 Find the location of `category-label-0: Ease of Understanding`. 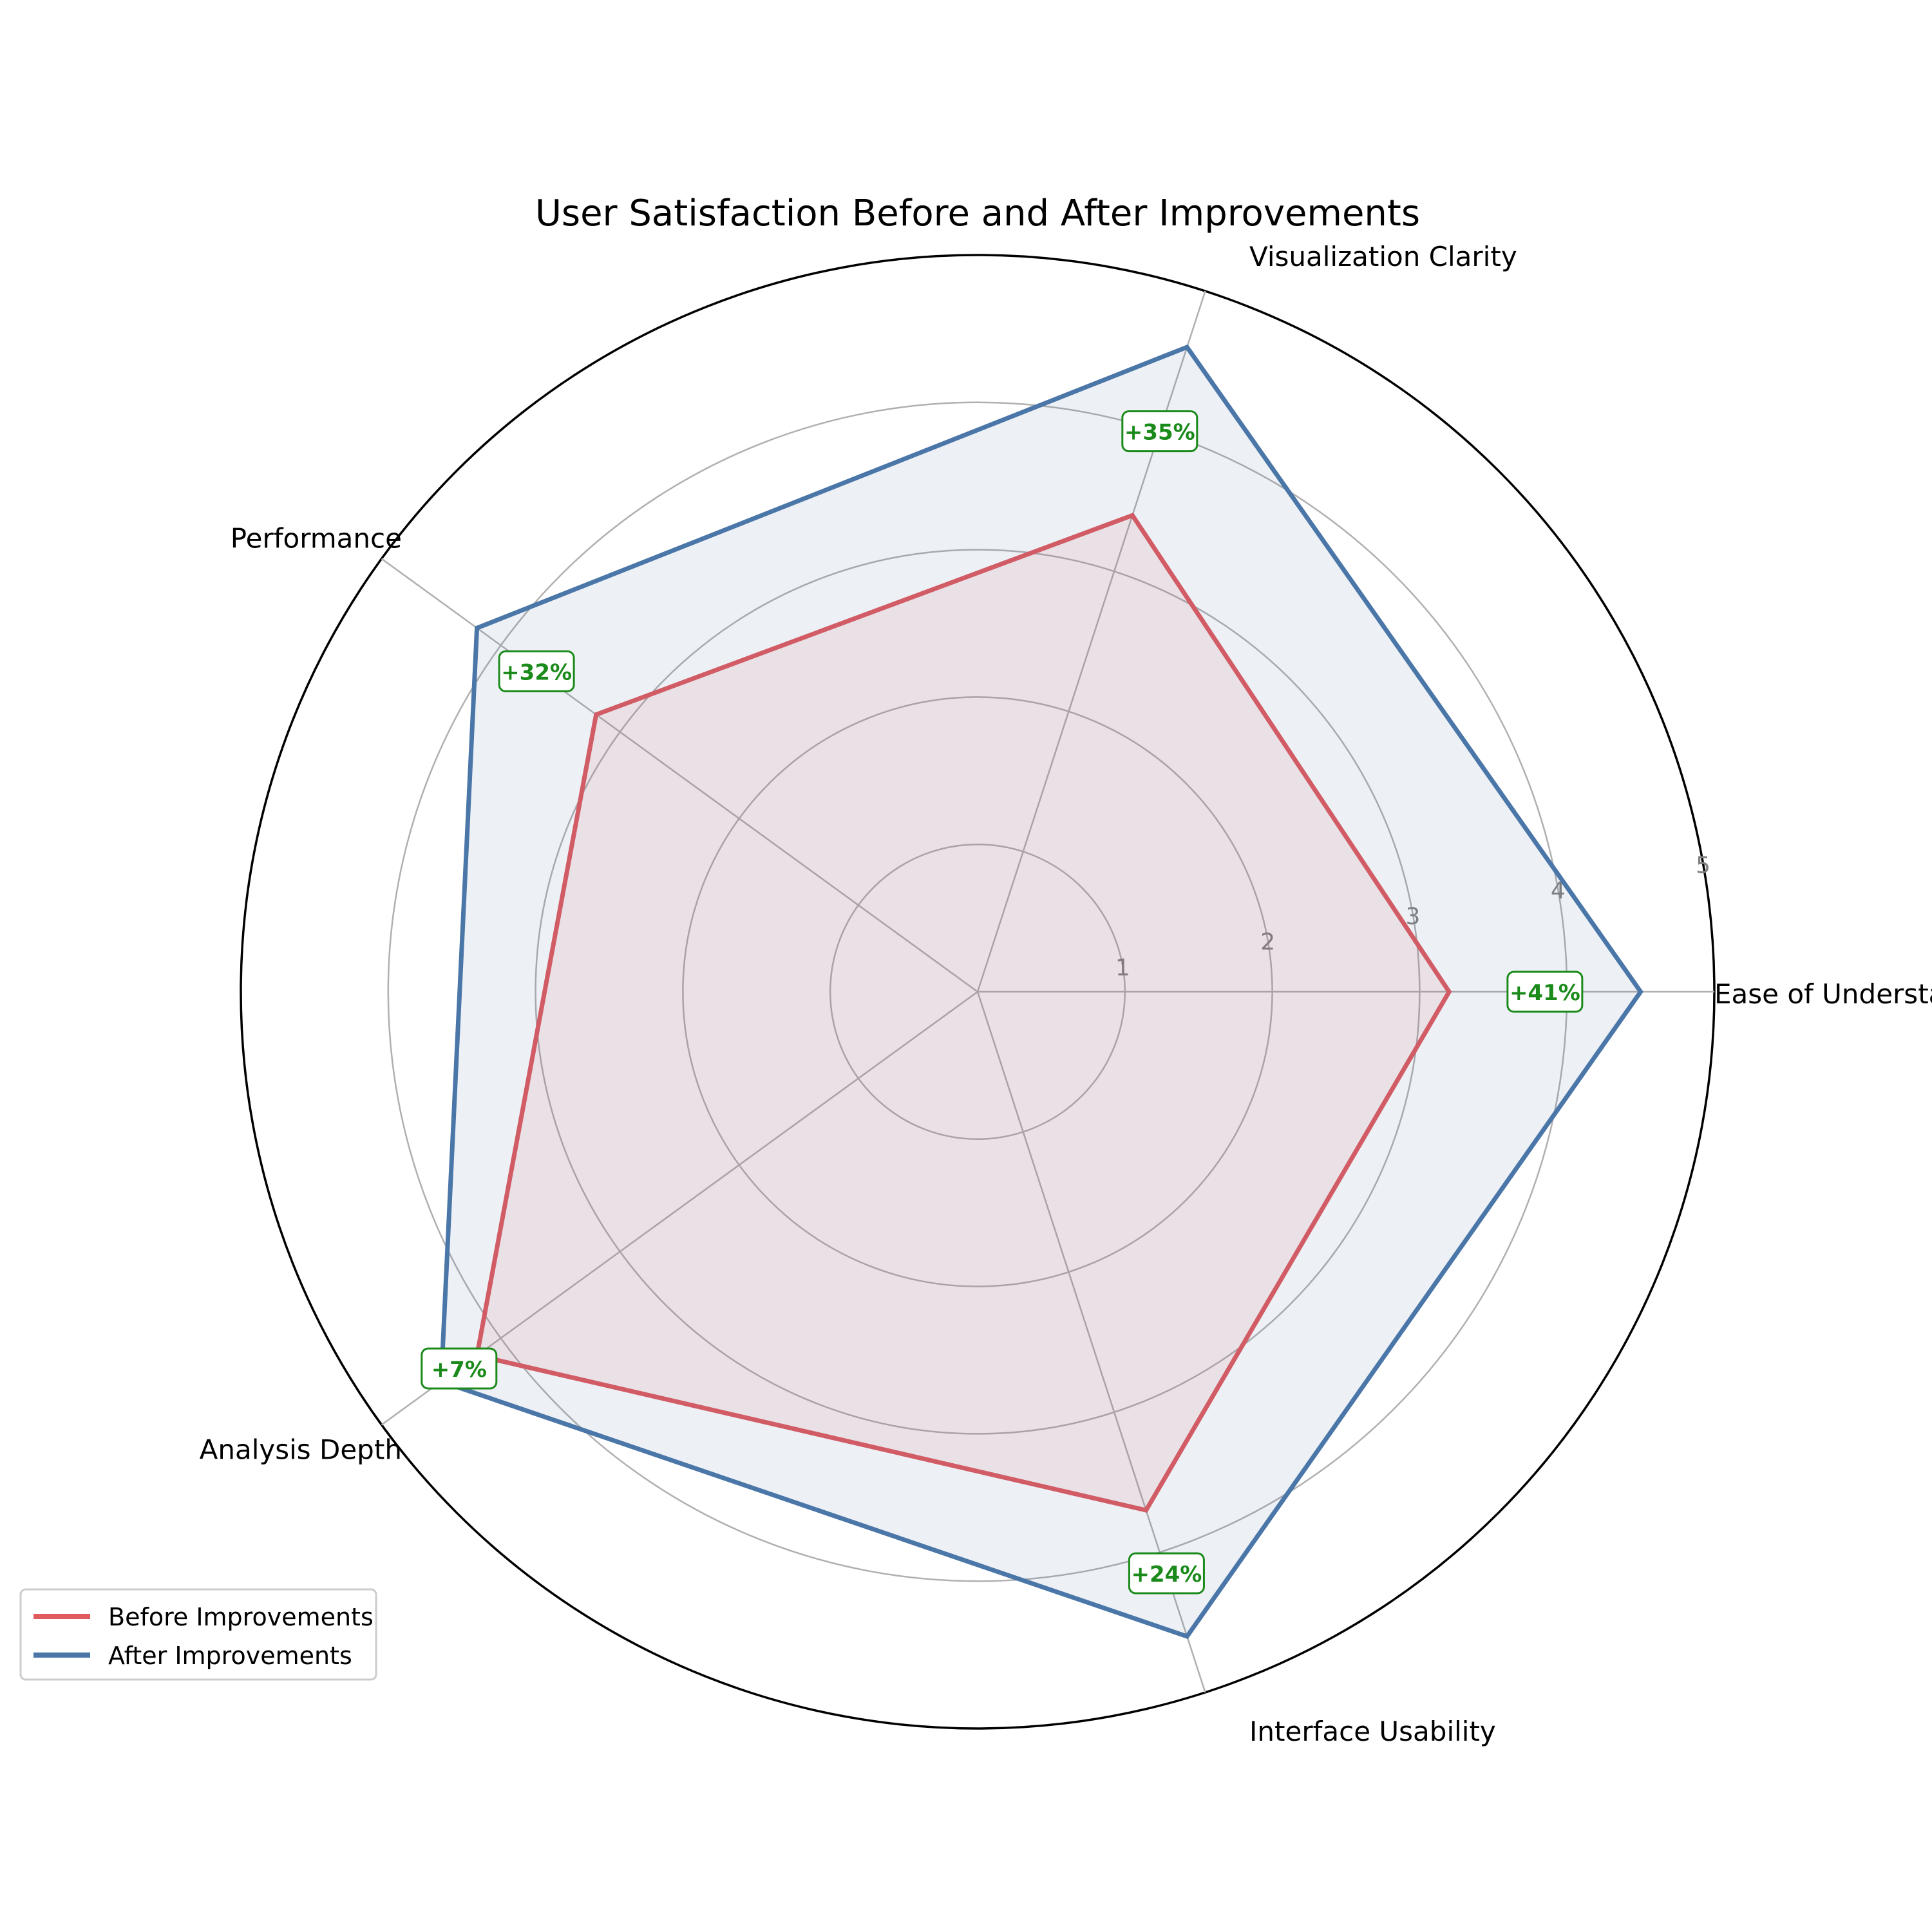

category-label-0: Ease of Understanding is located at coordinates (1823, 994).